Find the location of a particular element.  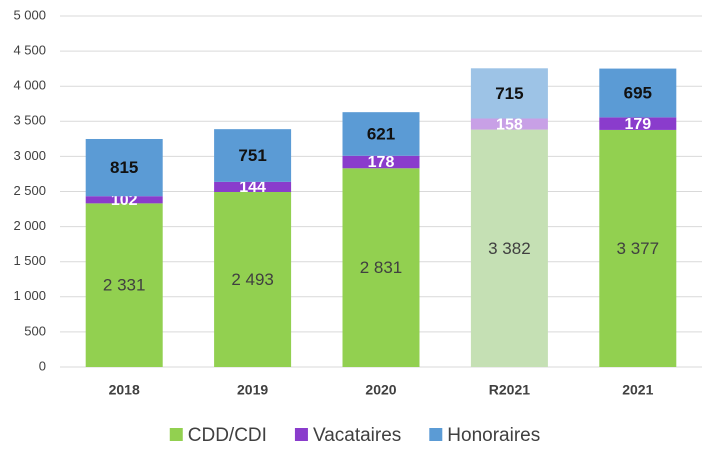

data-label: 2 493 is located at coordinates (252, 279).